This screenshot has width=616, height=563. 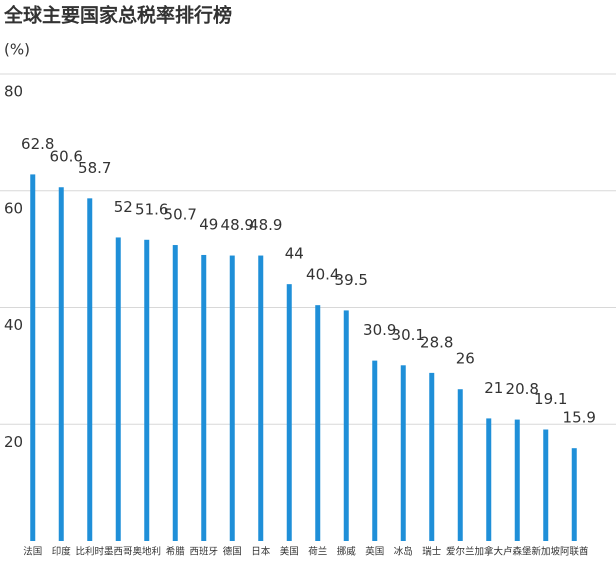 I want to click on x-tick-label: 比利时, so click(x=89, y=552).